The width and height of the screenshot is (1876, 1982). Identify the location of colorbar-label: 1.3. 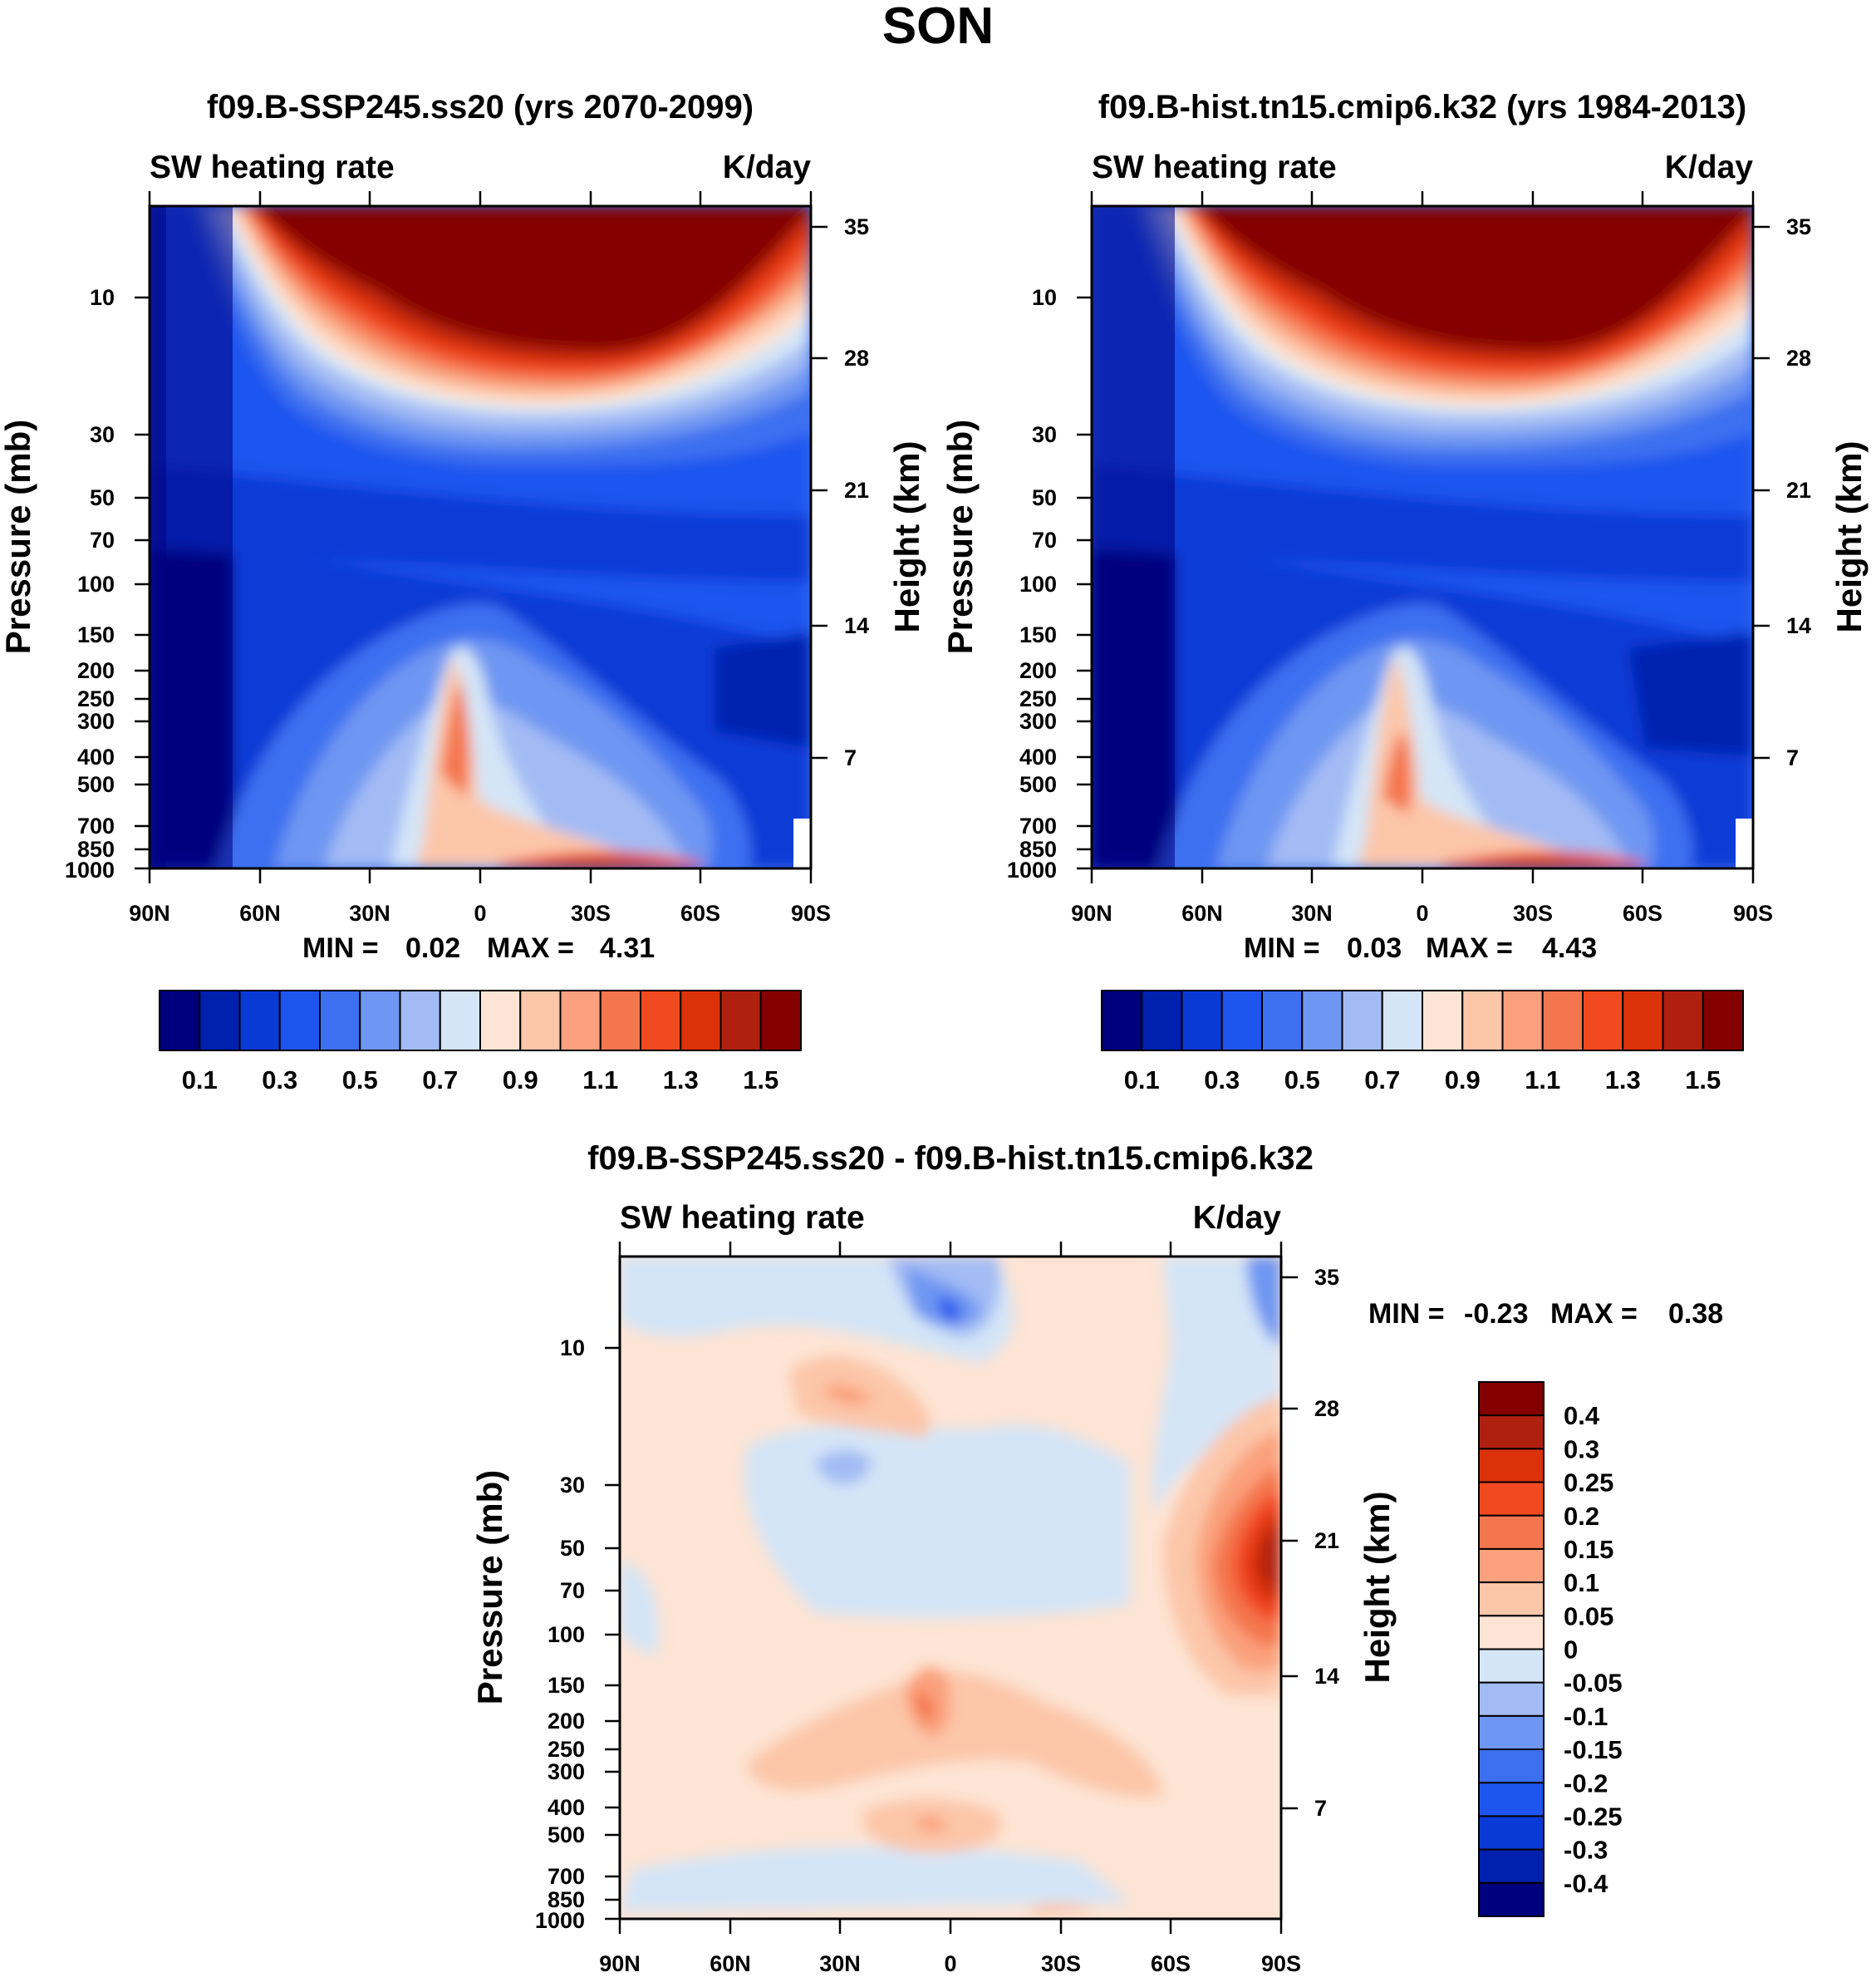
(681, 1079).